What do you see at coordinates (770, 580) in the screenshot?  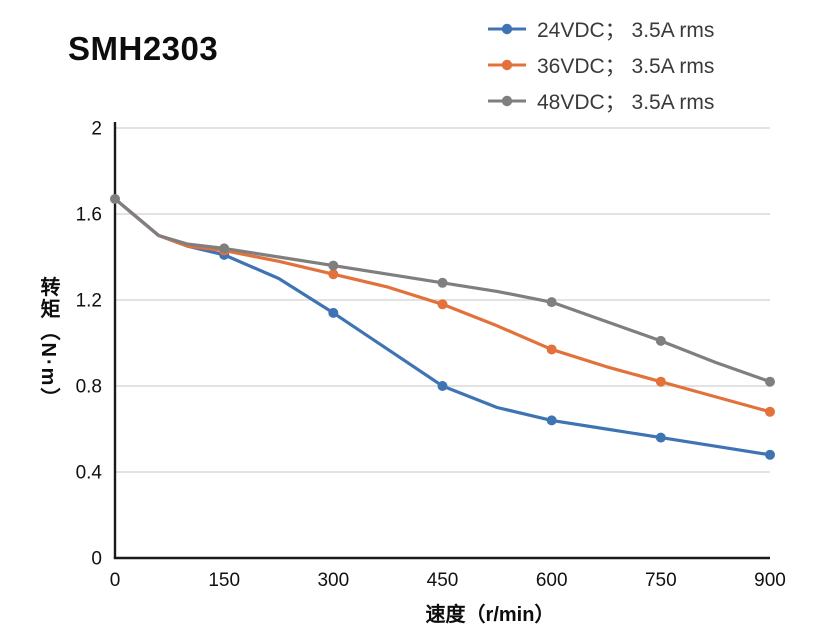 I see `svg-text: 900` at bounding box center [770, 580].